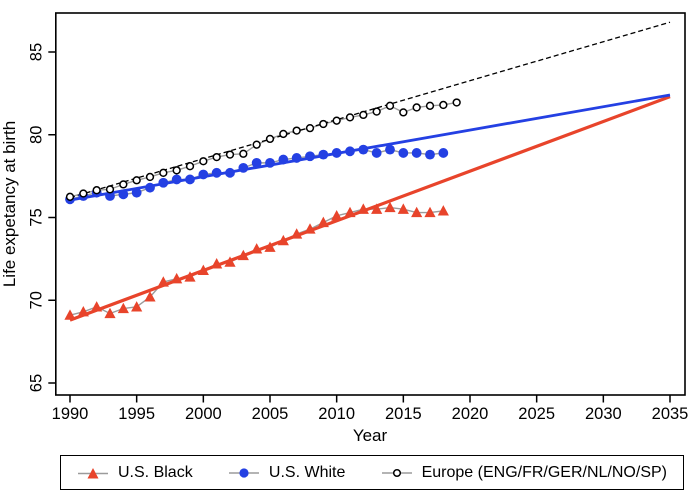 The width and height of the screenshot is (700, 493). What do you see at coordinates (155, 472) in the screenshot?
I see `legend-label-us-black: U.S. Black` at bounding box center [155, 472].